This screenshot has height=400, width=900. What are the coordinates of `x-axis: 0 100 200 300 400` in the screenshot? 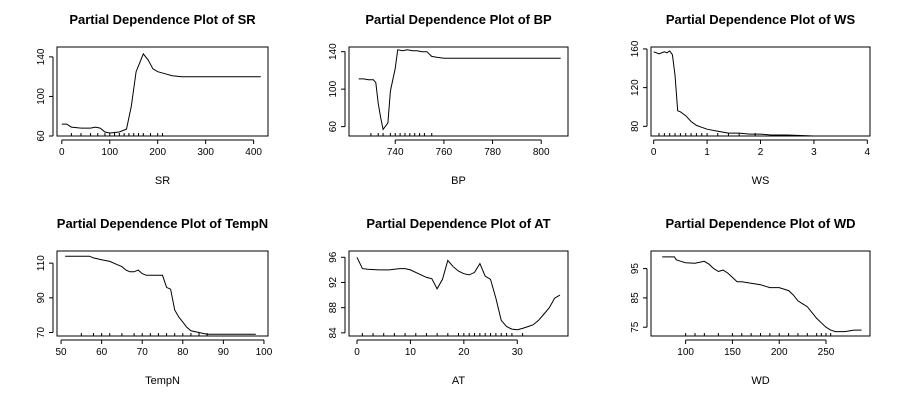 It's located at (160, 148).